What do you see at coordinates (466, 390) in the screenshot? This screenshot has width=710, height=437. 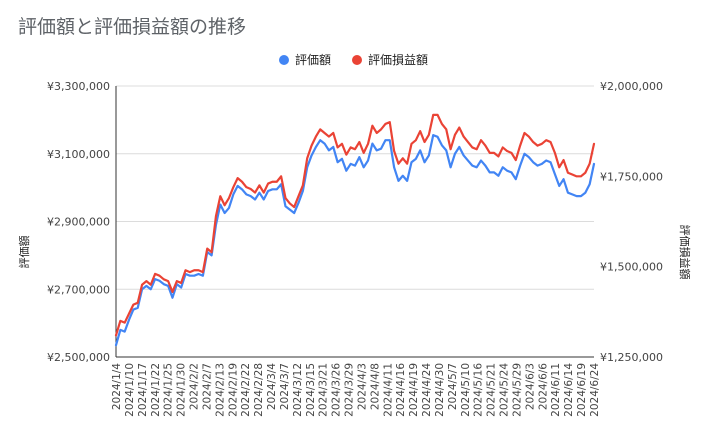 I see `x-tick-label: 2024/5/10` at bounding box center [466, 390].